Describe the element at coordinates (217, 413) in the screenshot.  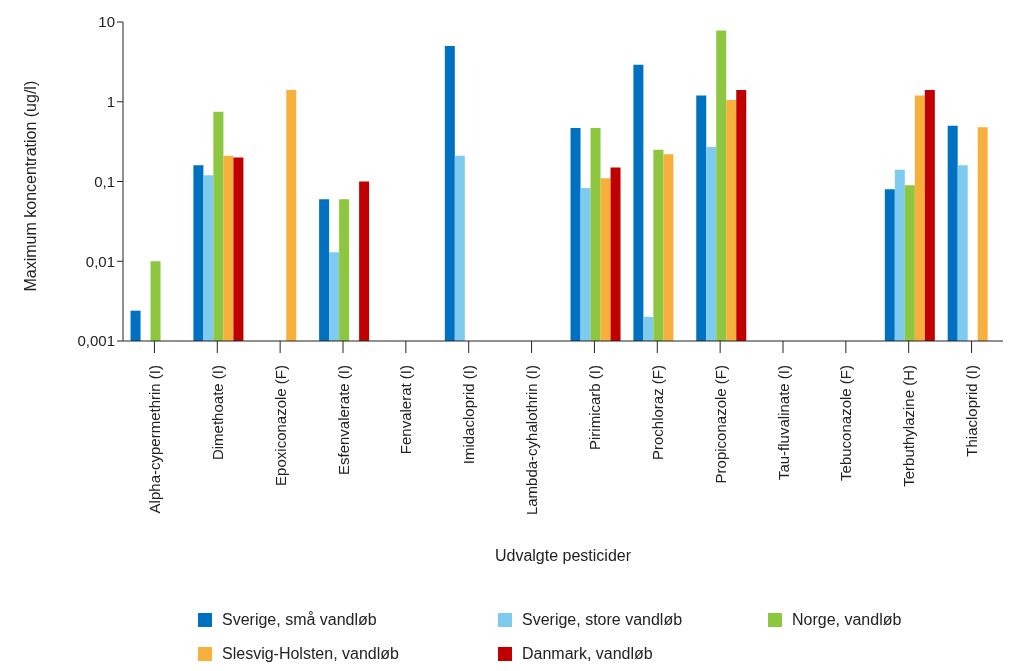
I see `x-tick-label: Dimethoate (I)` at that location.